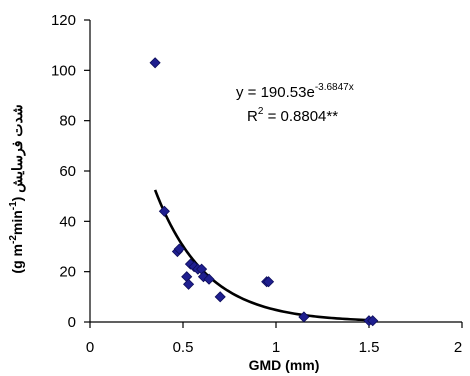 The height and width of the screenshot is (376, 470). I want to click on r-squared-label: R2 = 0.8804**, so click(292, 115).